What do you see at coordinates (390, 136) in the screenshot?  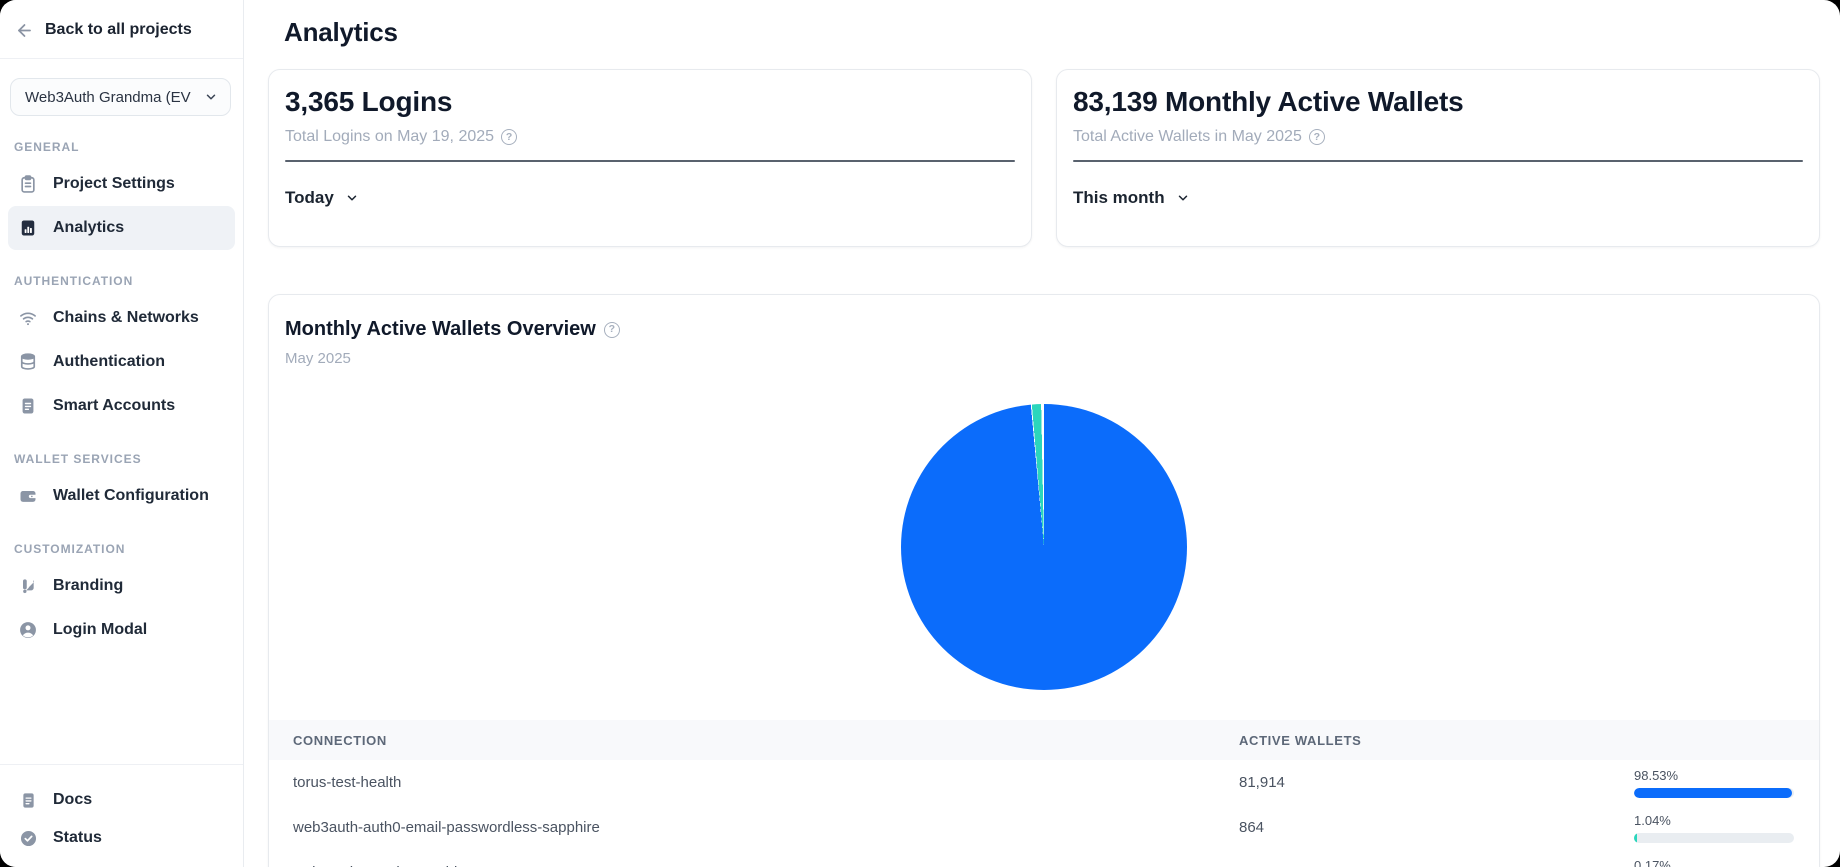 I see `logins-subtitle: Total Logins on May 19, 2025` at bounding box center [390, 136].